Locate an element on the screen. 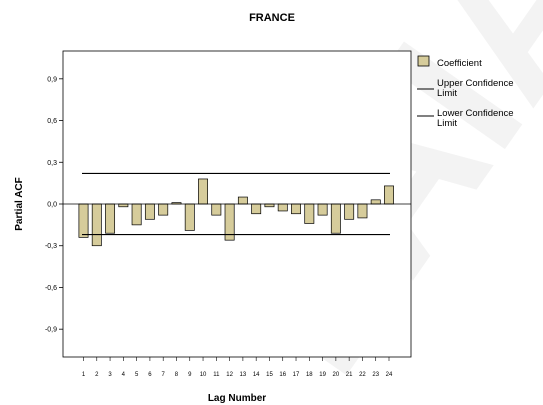  x-tick-label: 7 is located at coordinates (164, 375).